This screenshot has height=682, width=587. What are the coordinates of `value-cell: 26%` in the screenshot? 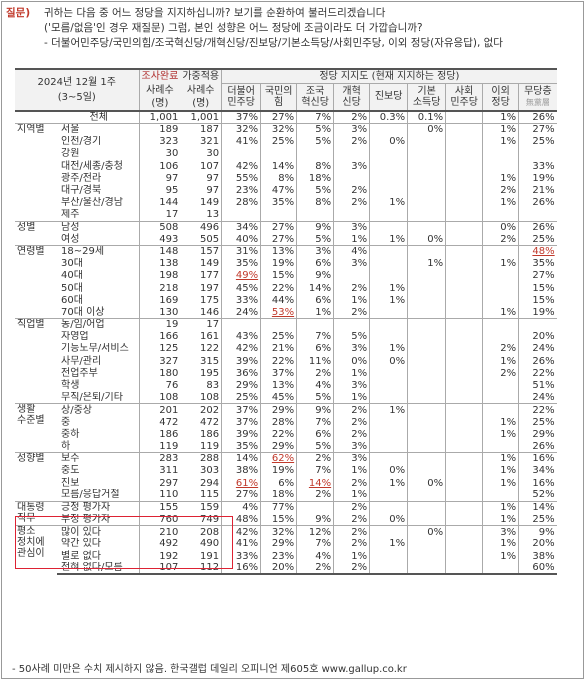 It's located at (537, 117).